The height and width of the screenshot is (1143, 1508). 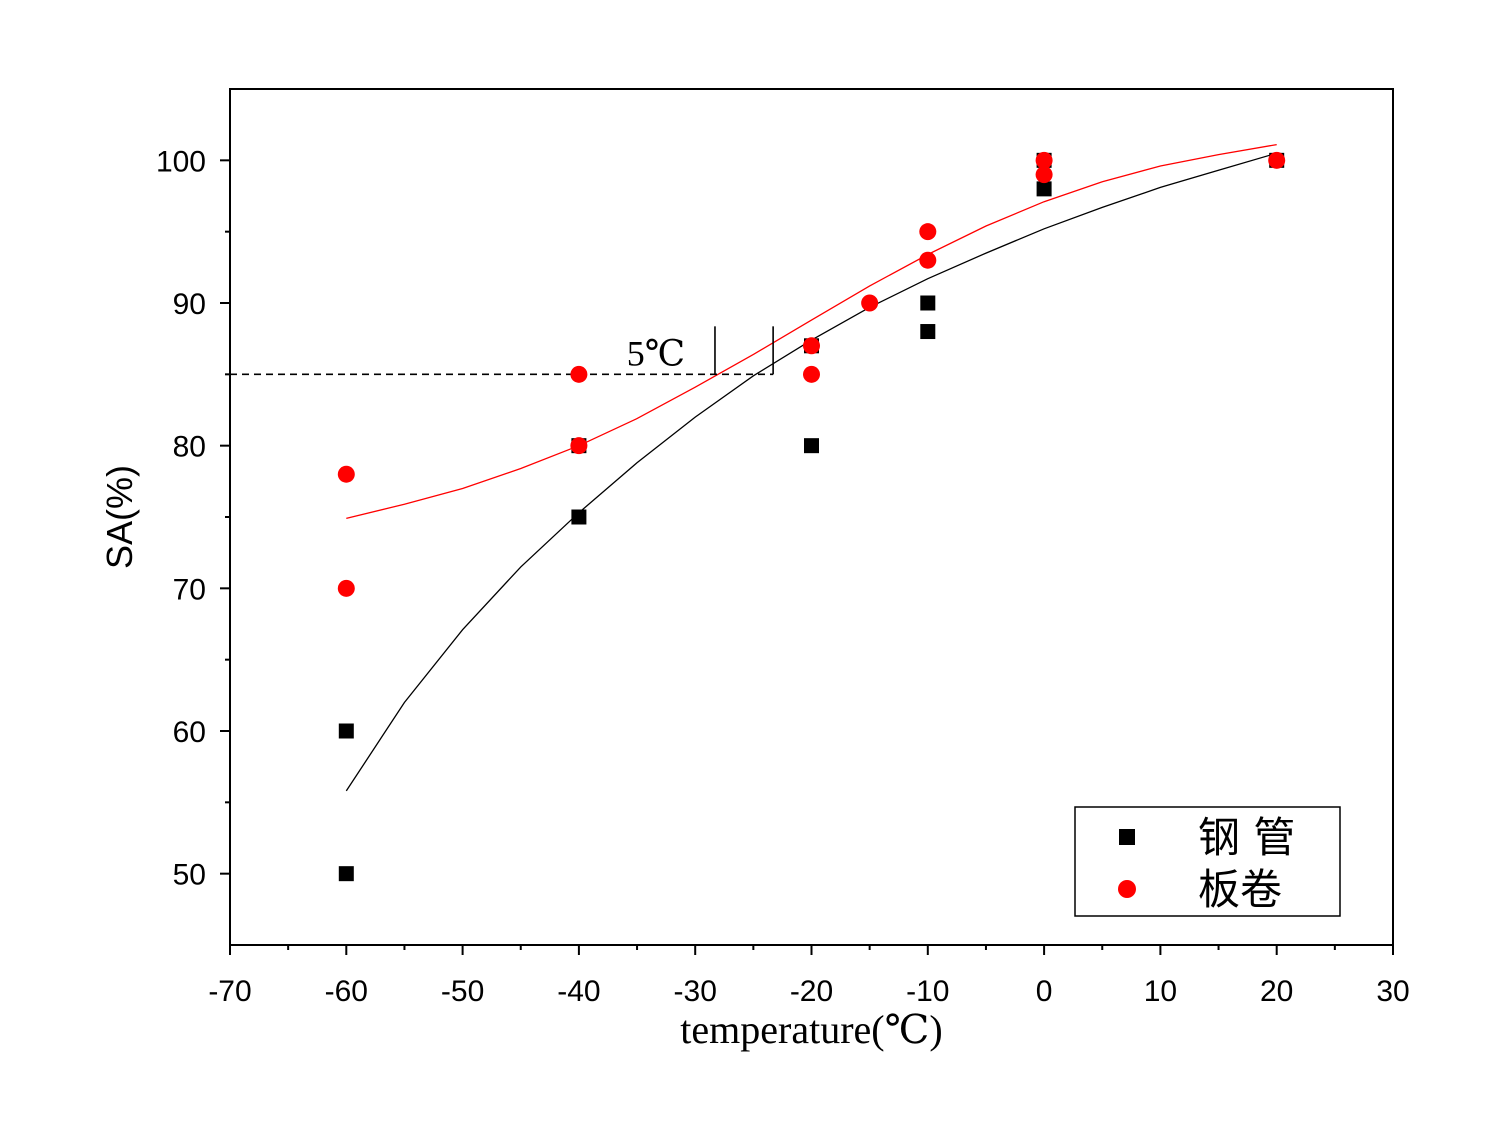 What do you see at coordinates (229, 991) in the screenshot?
I see `x-tick-label: -70` at bounding box center [229, 991].